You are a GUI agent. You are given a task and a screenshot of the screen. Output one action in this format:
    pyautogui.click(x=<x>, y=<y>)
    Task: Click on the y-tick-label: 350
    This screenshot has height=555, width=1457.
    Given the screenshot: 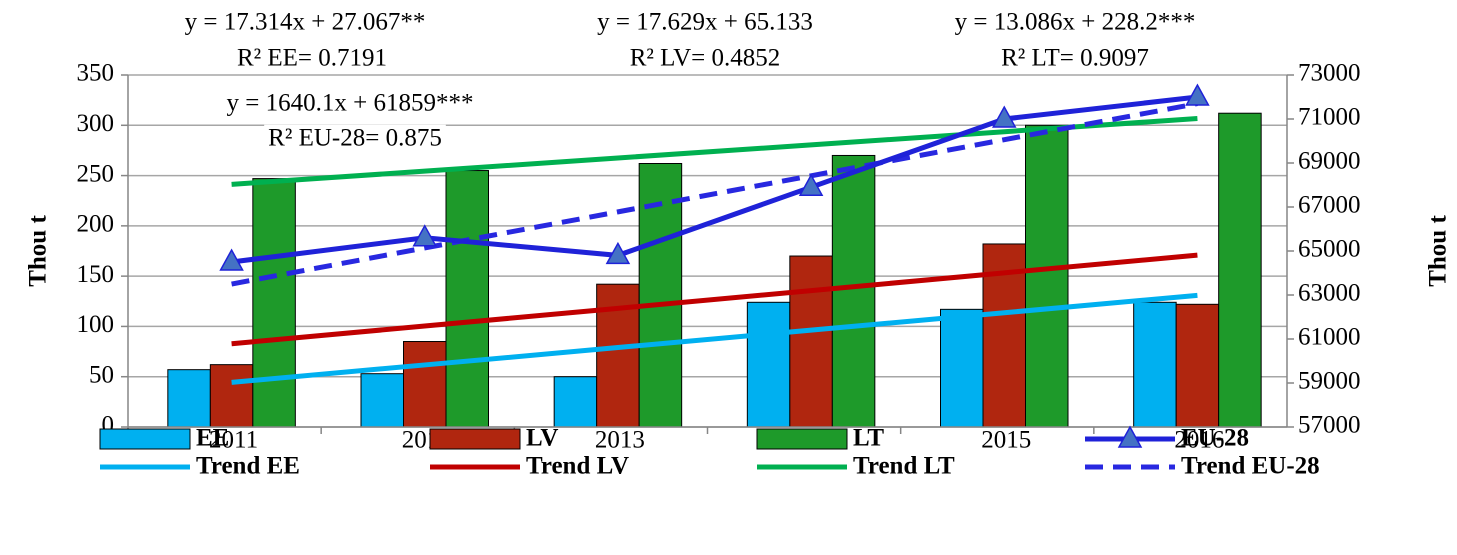 What is the action you would take?
    pyautogui.click(x=96, y=73)
    